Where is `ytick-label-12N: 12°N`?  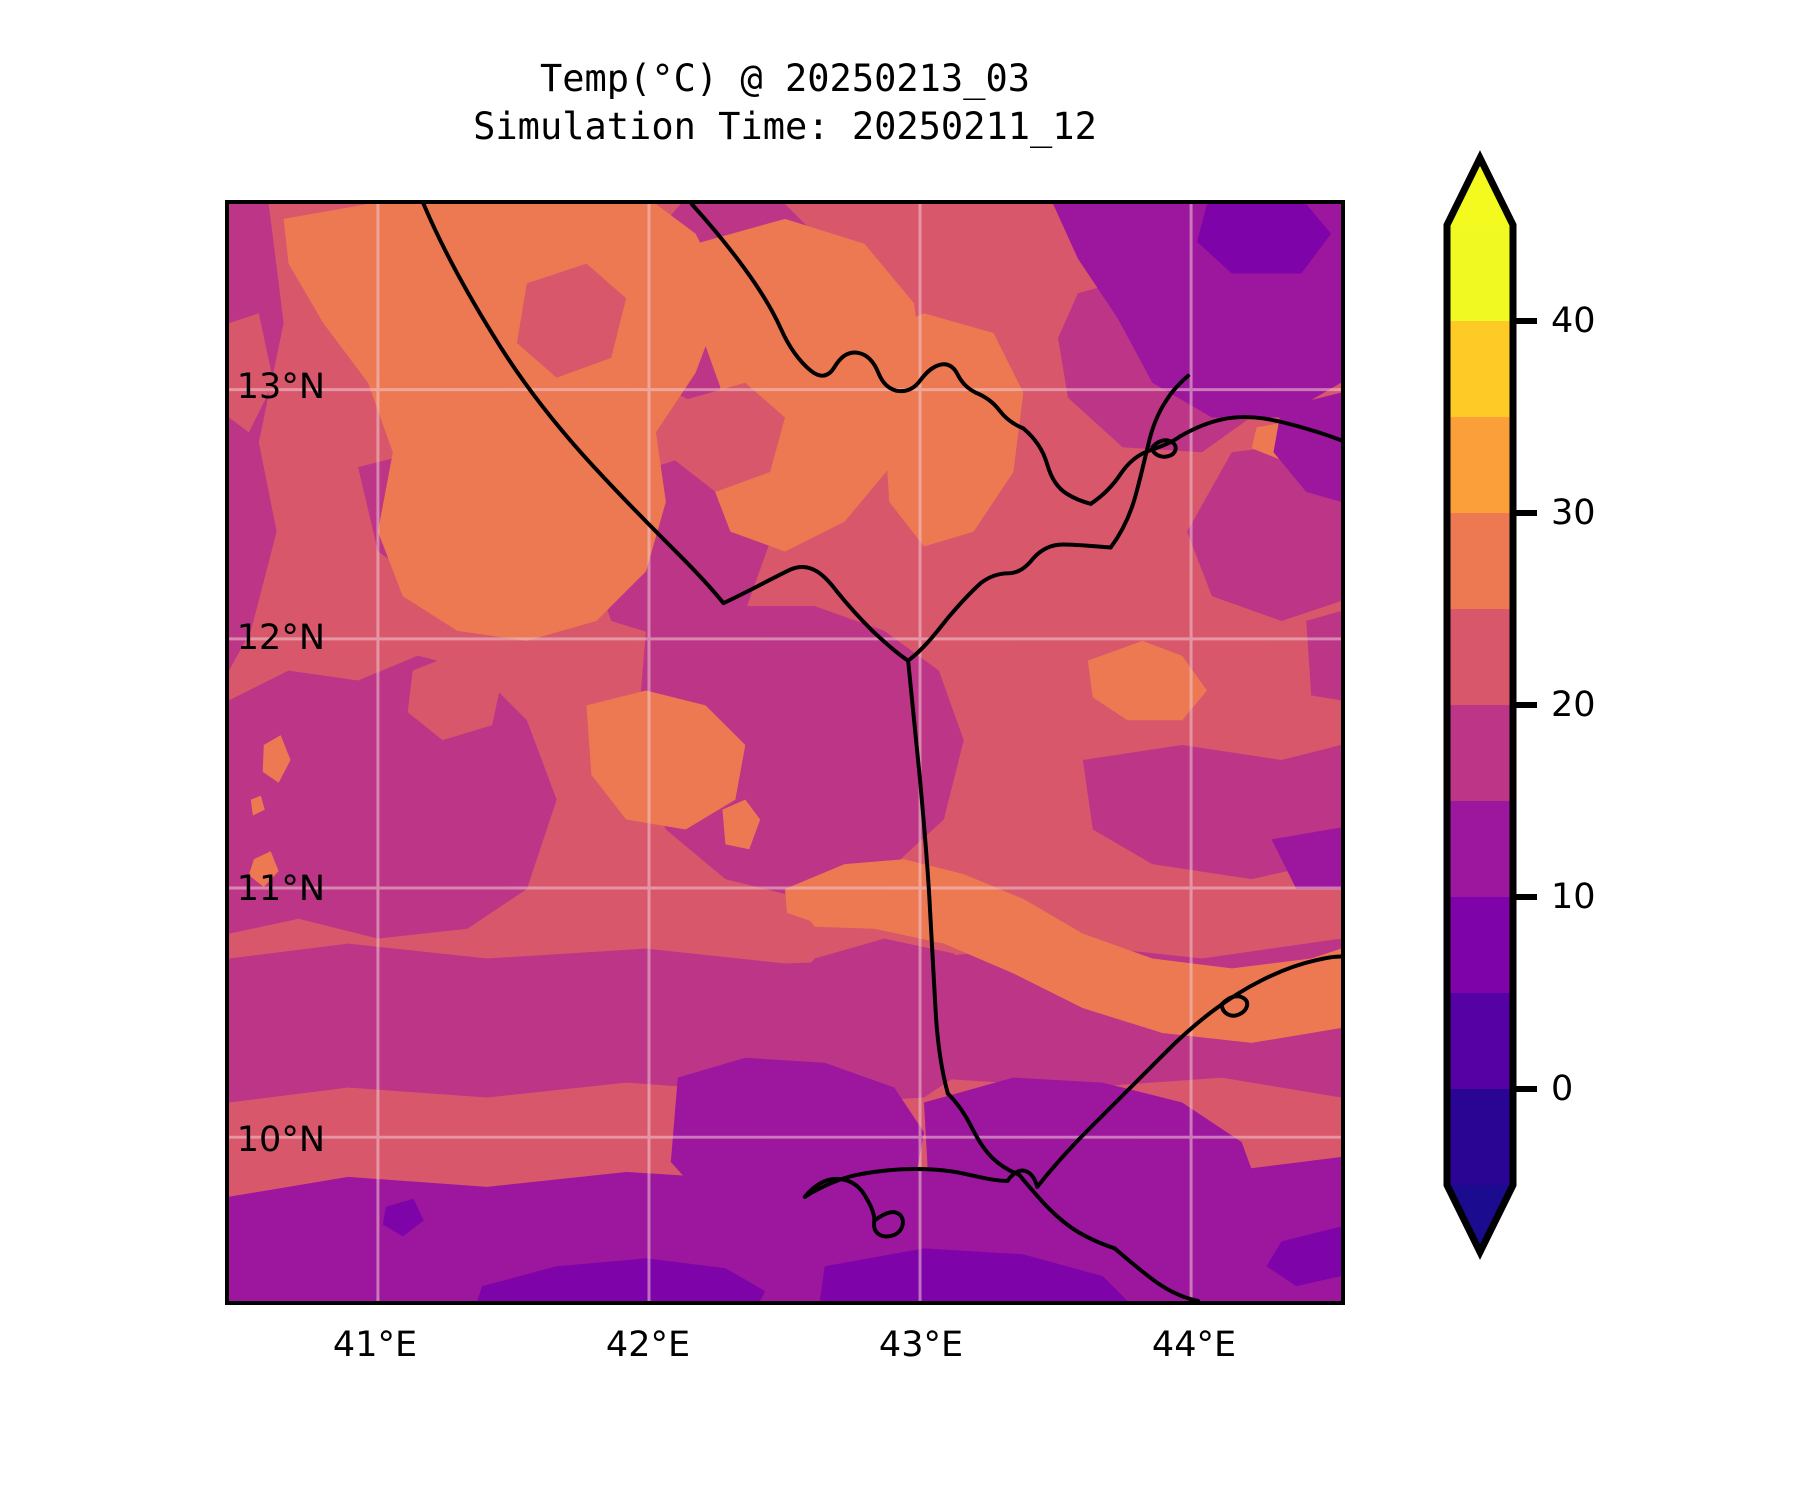 ytick-label-12N: 12°N is located at coordinates (280, 638).